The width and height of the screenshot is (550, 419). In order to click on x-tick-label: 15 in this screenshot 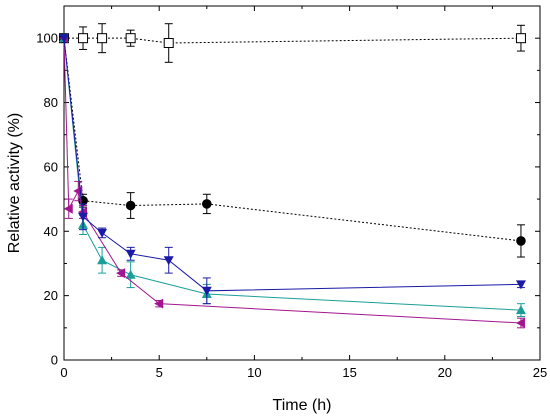, I will do `click(349, 372)`.